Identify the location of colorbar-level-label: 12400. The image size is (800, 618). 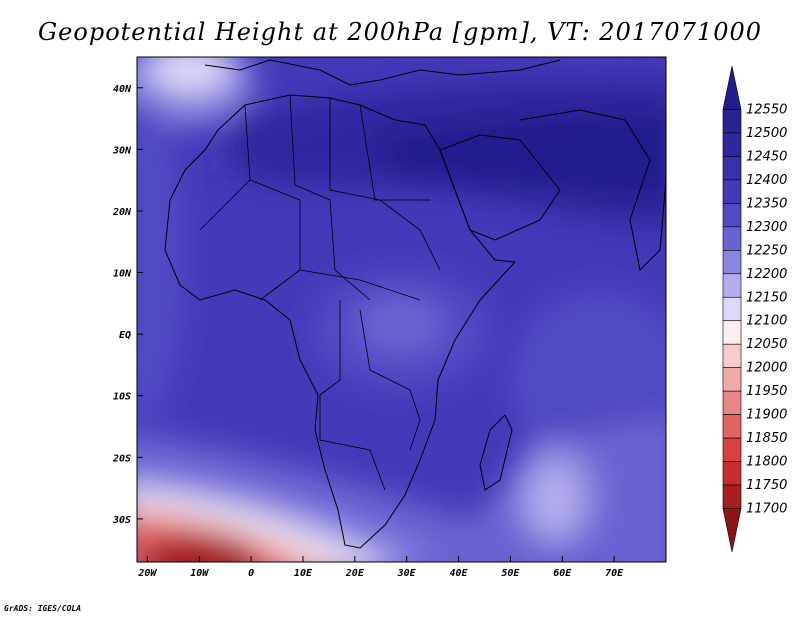
(766, 180).